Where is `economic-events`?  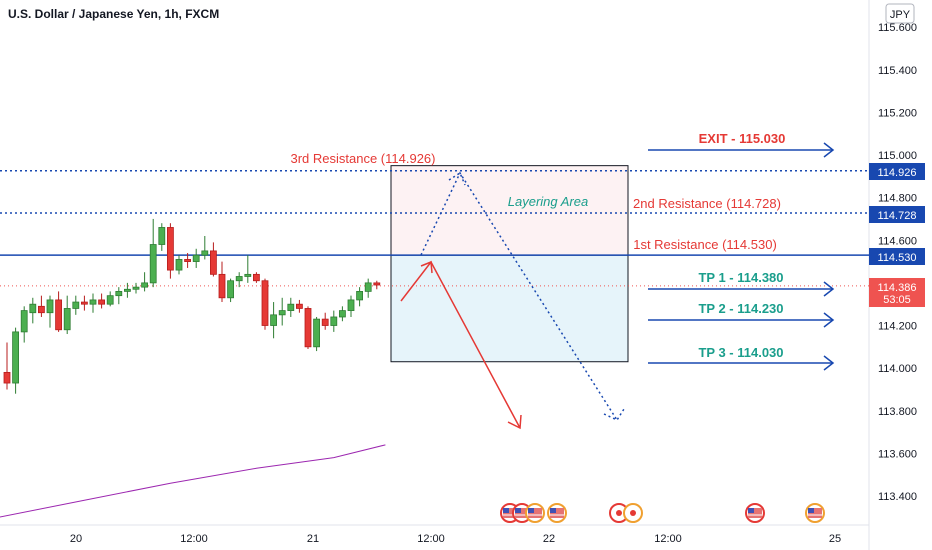
economic-events is located at coordinates (662, 513).